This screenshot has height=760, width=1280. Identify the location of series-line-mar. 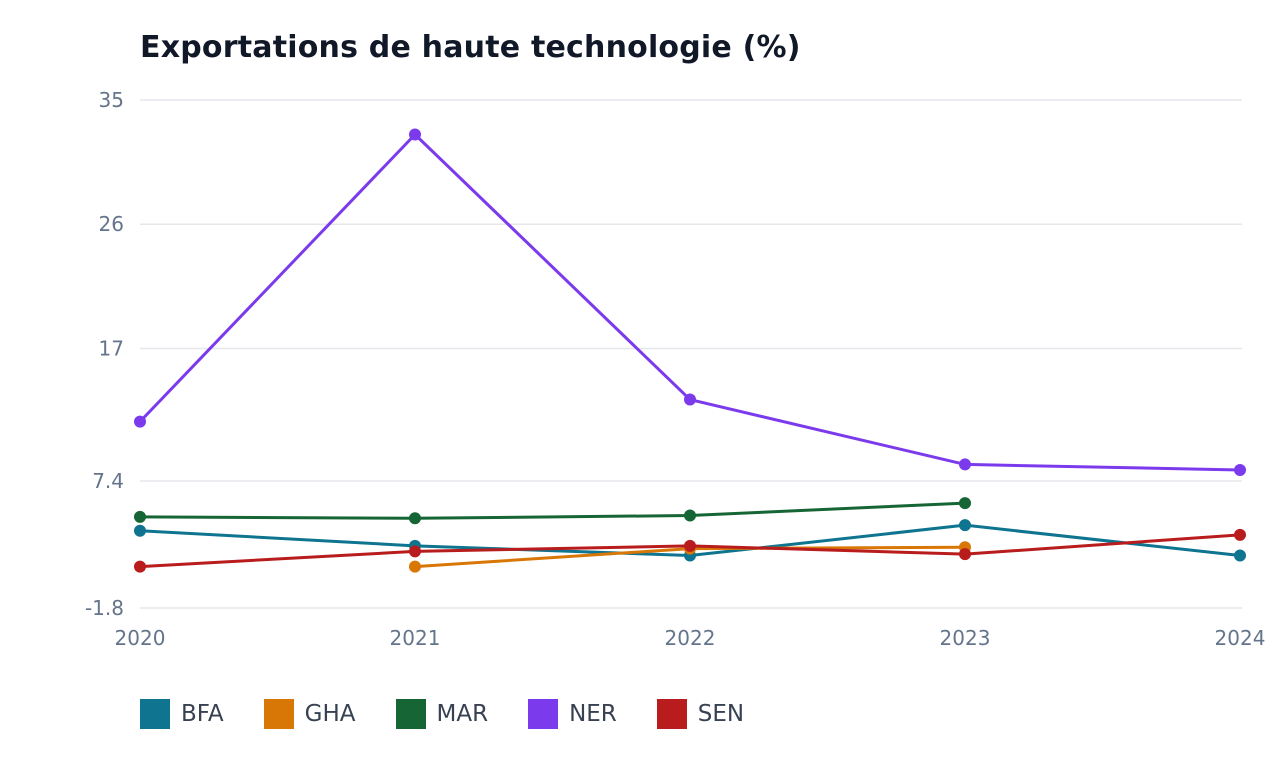
(552, 510).